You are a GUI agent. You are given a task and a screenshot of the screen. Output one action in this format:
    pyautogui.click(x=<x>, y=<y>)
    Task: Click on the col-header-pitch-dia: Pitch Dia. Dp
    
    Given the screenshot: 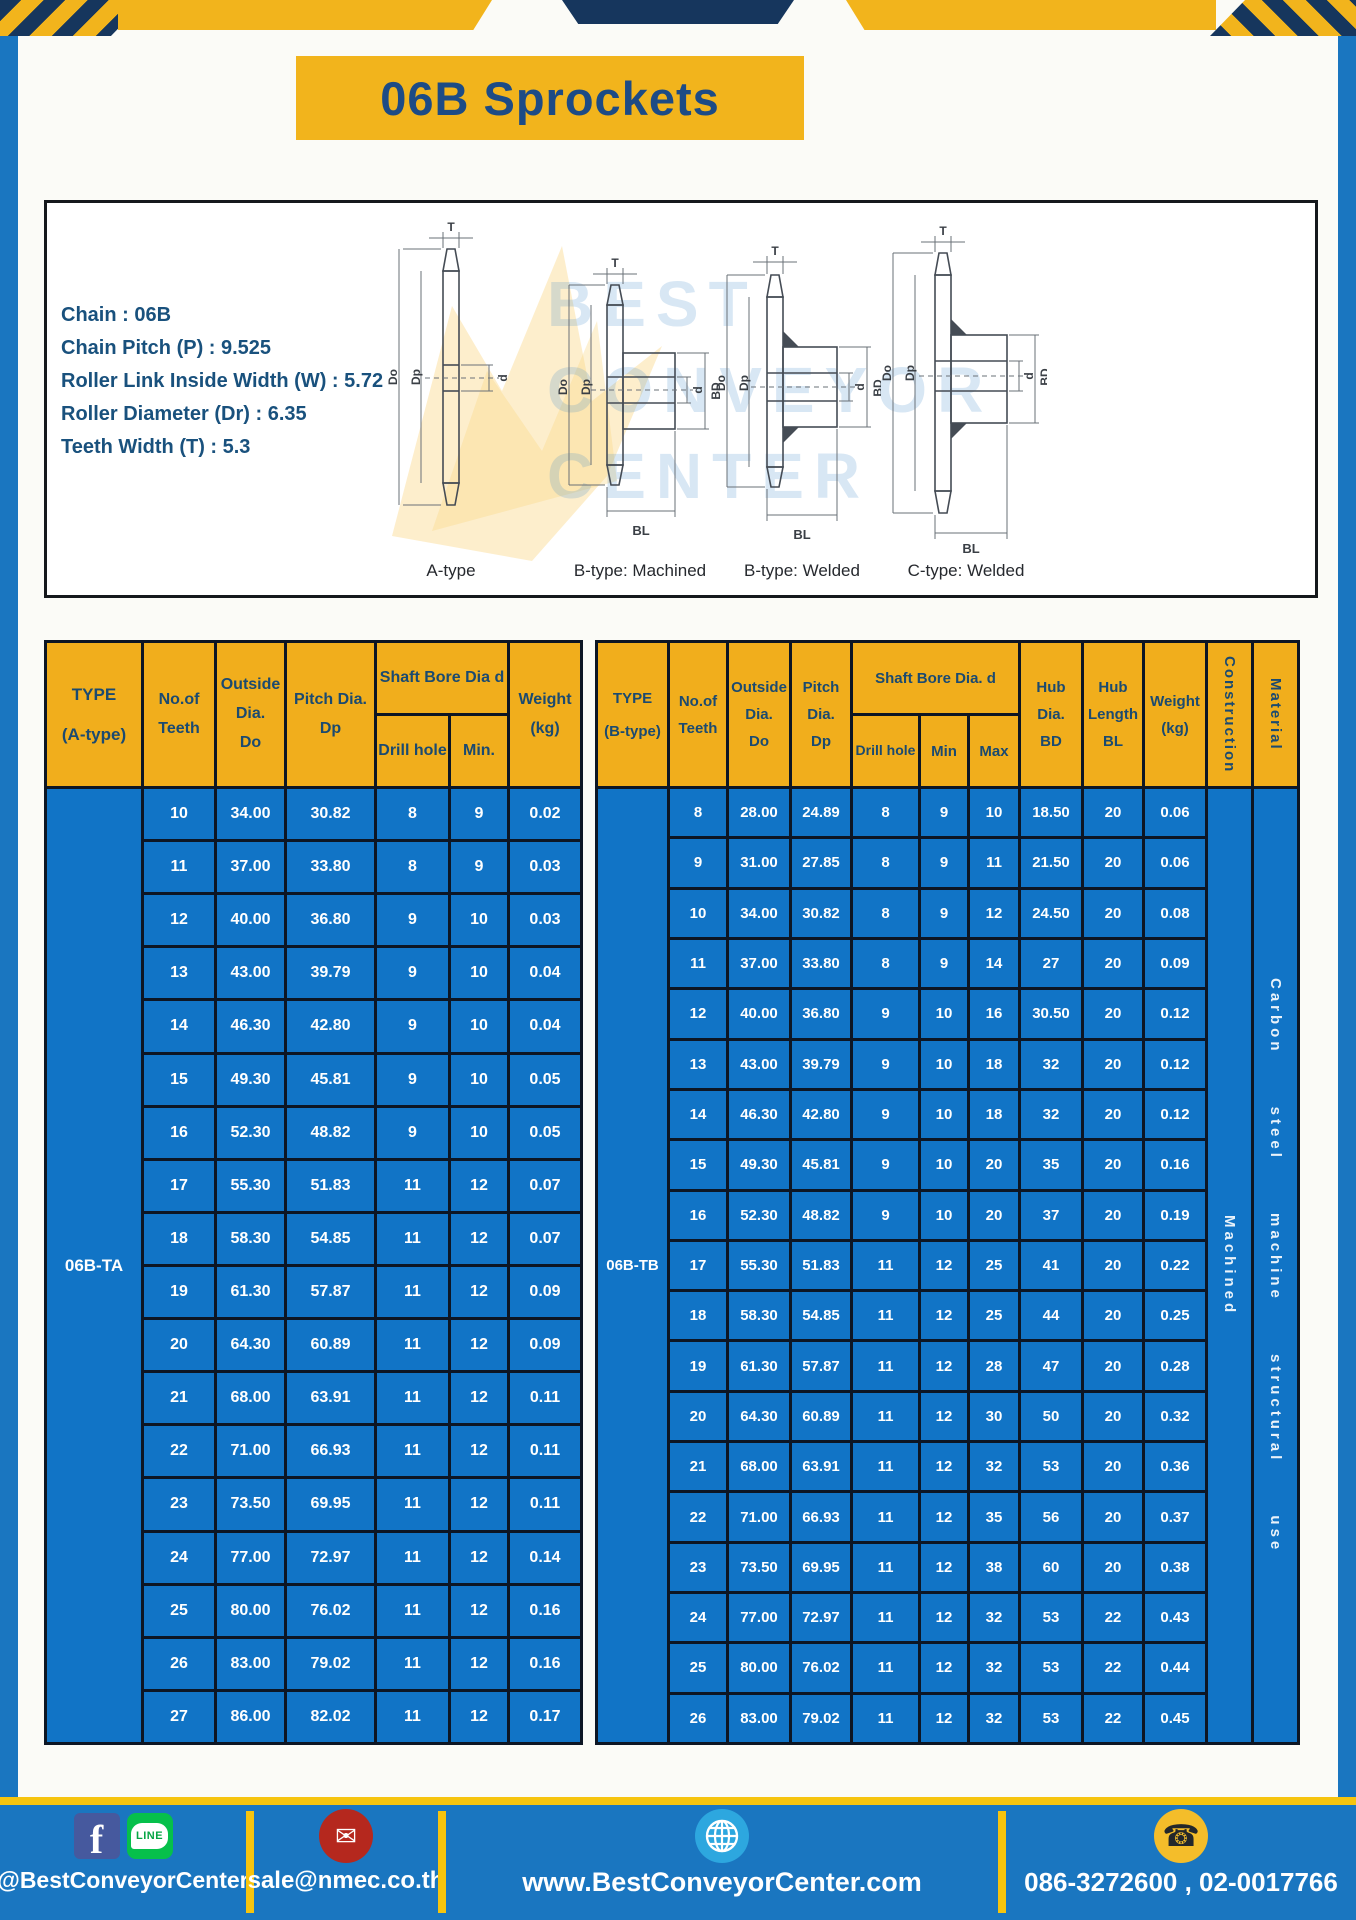 What is the action you would take?
    pyautogui.click(x=821, y=714)
    